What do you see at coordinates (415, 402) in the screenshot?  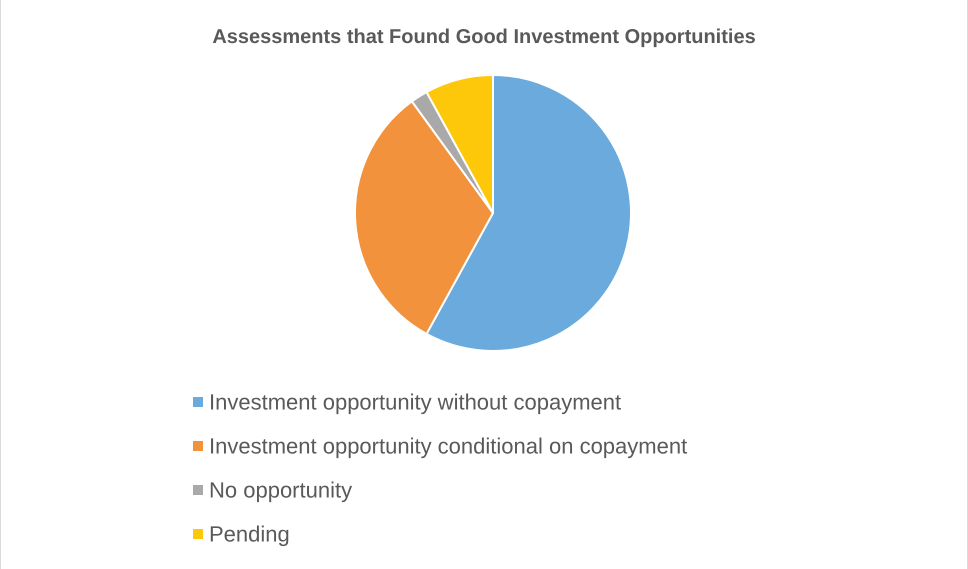 I see `legend-label: Investment opportunity without copayment` at bounding box center [415, 402].